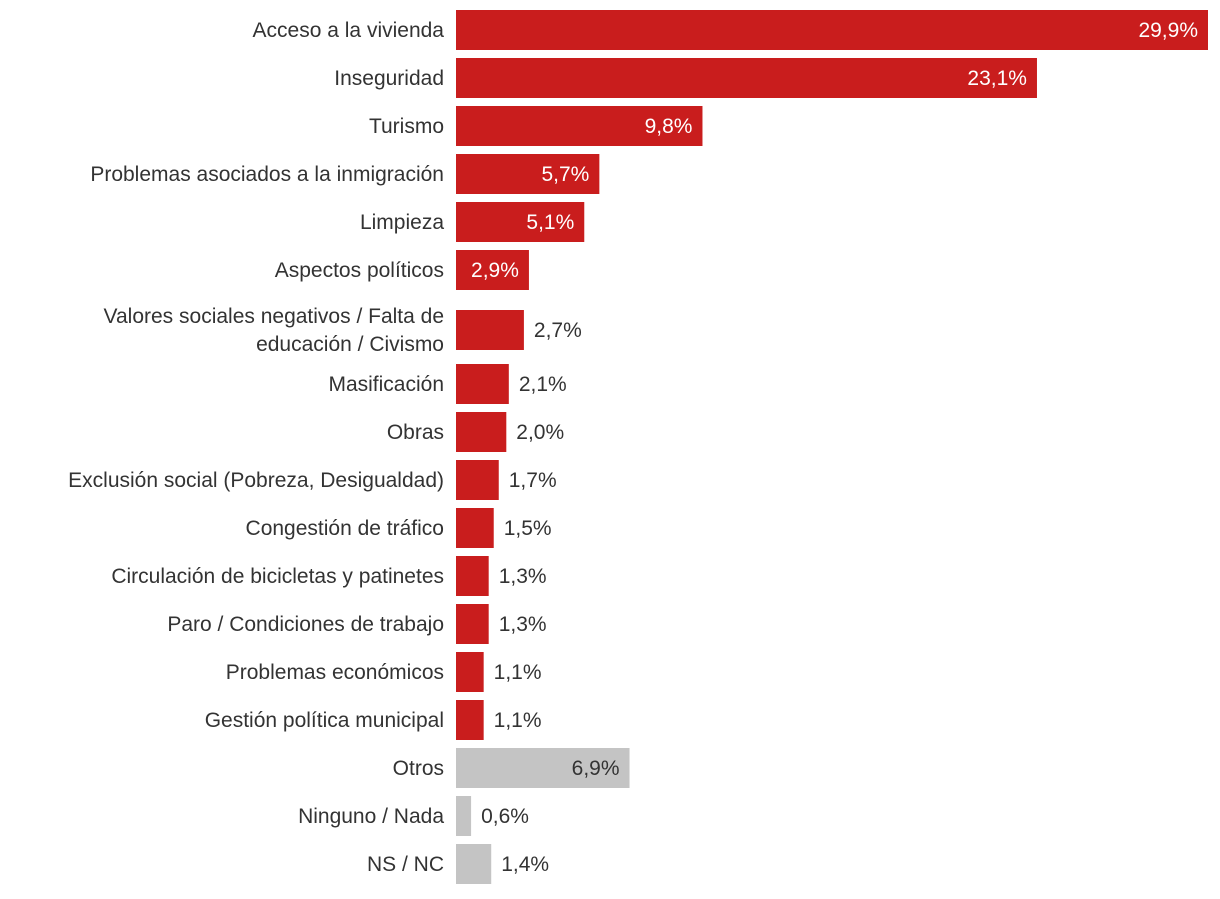 The height and width of the screenshot is (899, 1220). Describe the element at coordinates (335, 672) in the screenshot. I see `category-label: Problemas económicos` at that location.